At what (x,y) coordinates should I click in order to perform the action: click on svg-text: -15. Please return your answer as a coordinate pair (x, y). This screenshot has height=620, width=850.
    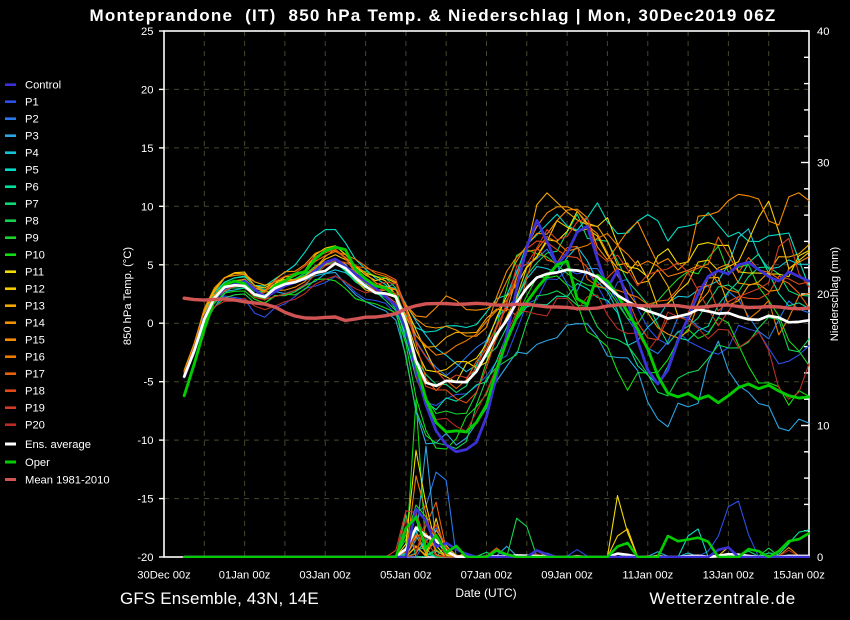
    Looking at the image, I should click on (145, 500).